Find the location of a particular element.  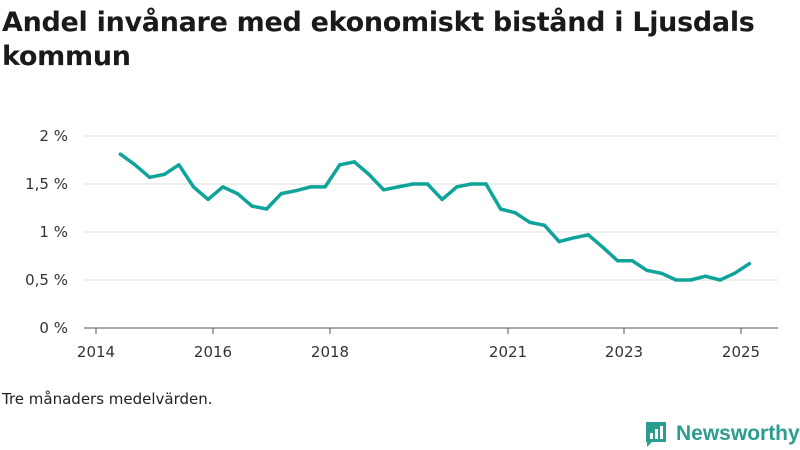

y-axis: 0 % 0,5 % 1 % 1,5 % 2 % is located at coordinates (46, 232).